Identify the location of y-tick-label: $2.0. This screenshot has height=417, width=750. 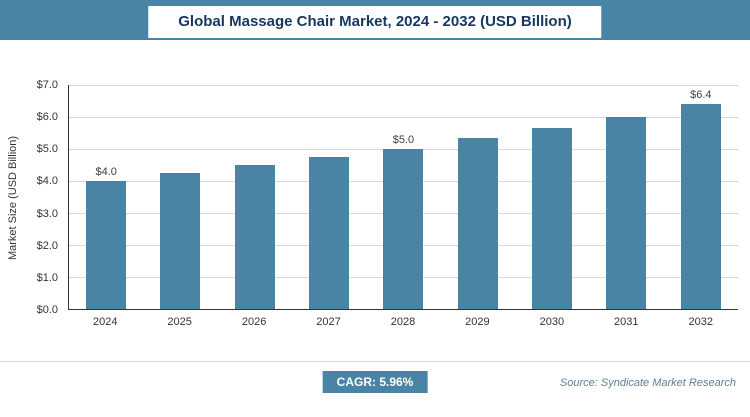
(47, 245).